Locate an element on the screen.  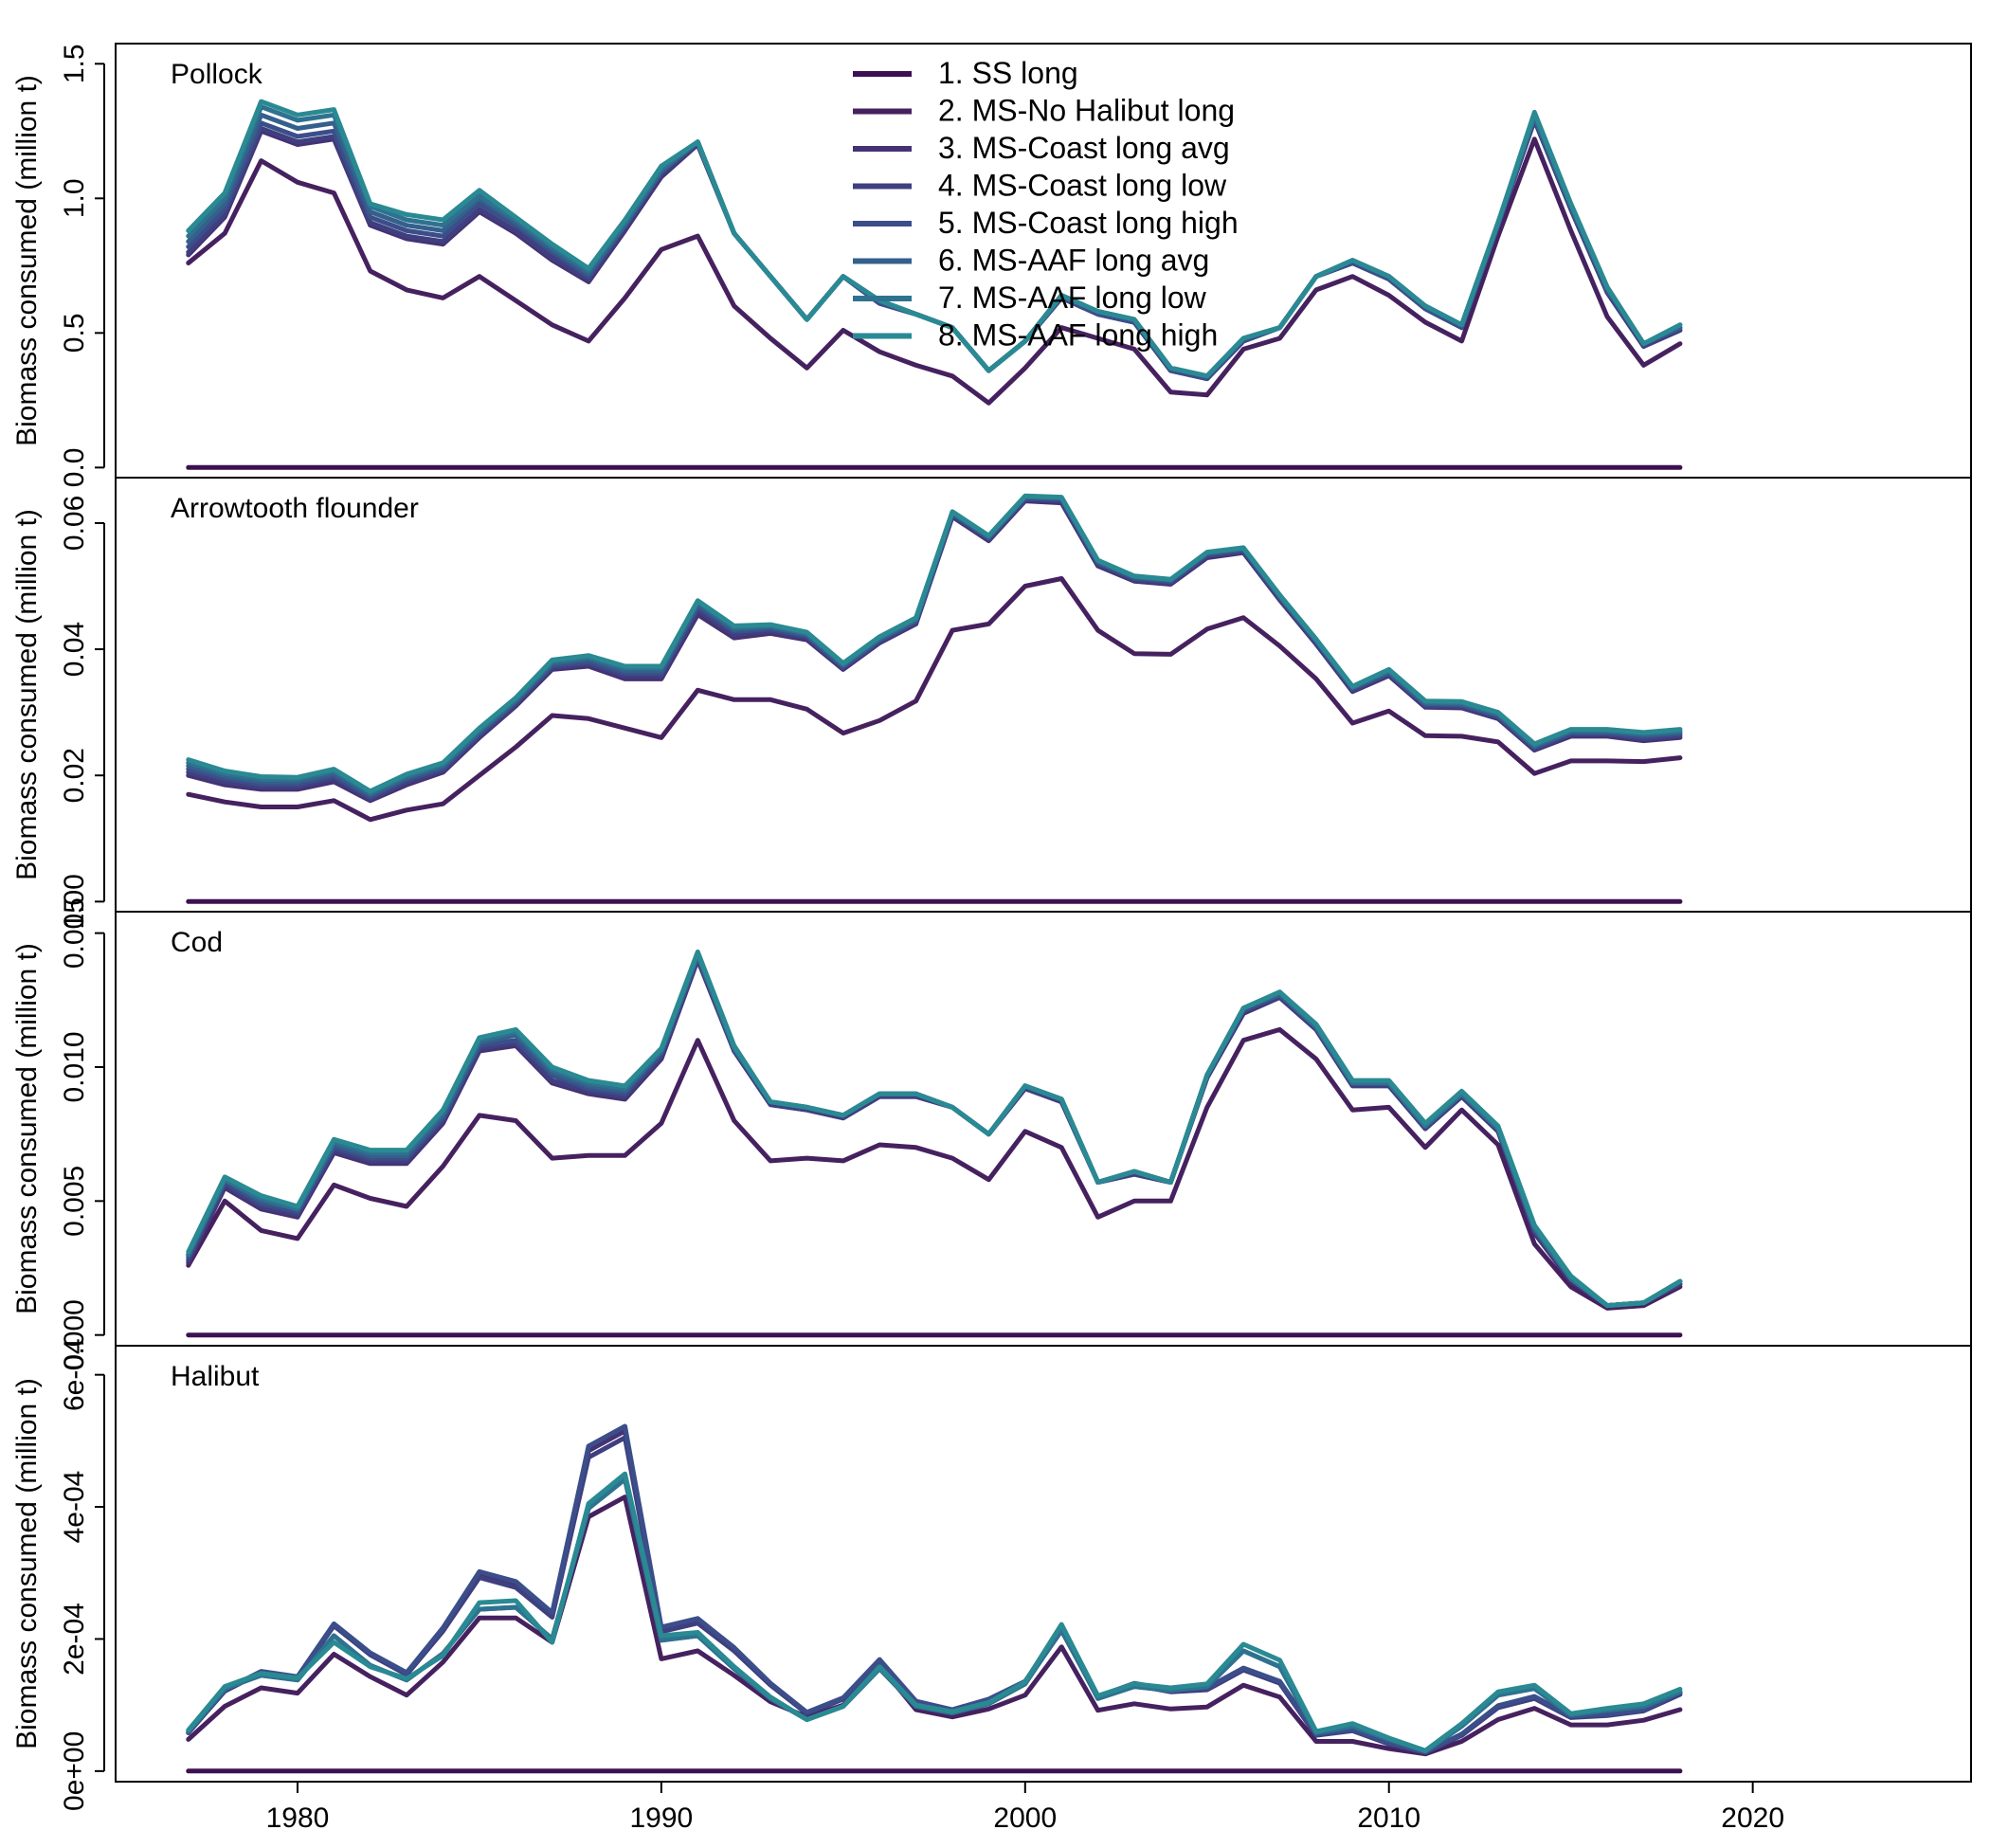
y-tick-label: 0.005 is located at coordinates (74, 1202).